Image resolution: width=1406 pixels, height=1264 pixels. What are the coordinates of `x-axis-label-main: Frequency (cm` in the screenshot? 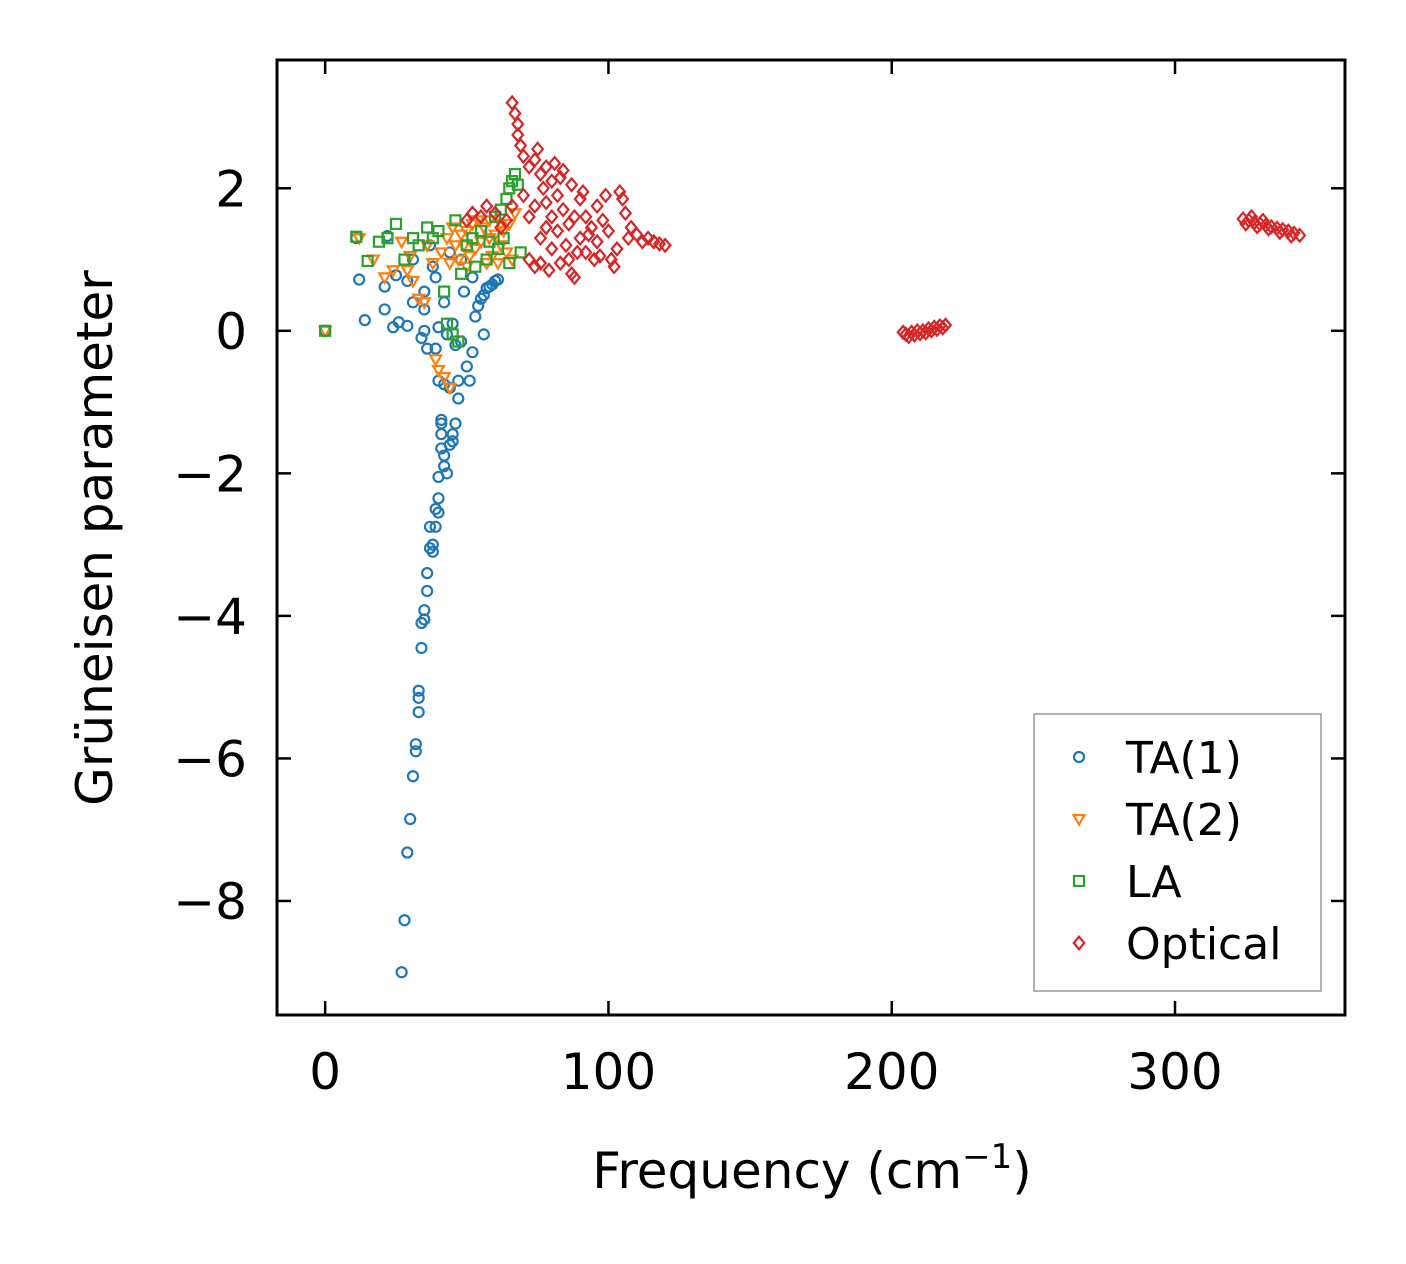 It's located at (777, 1171).